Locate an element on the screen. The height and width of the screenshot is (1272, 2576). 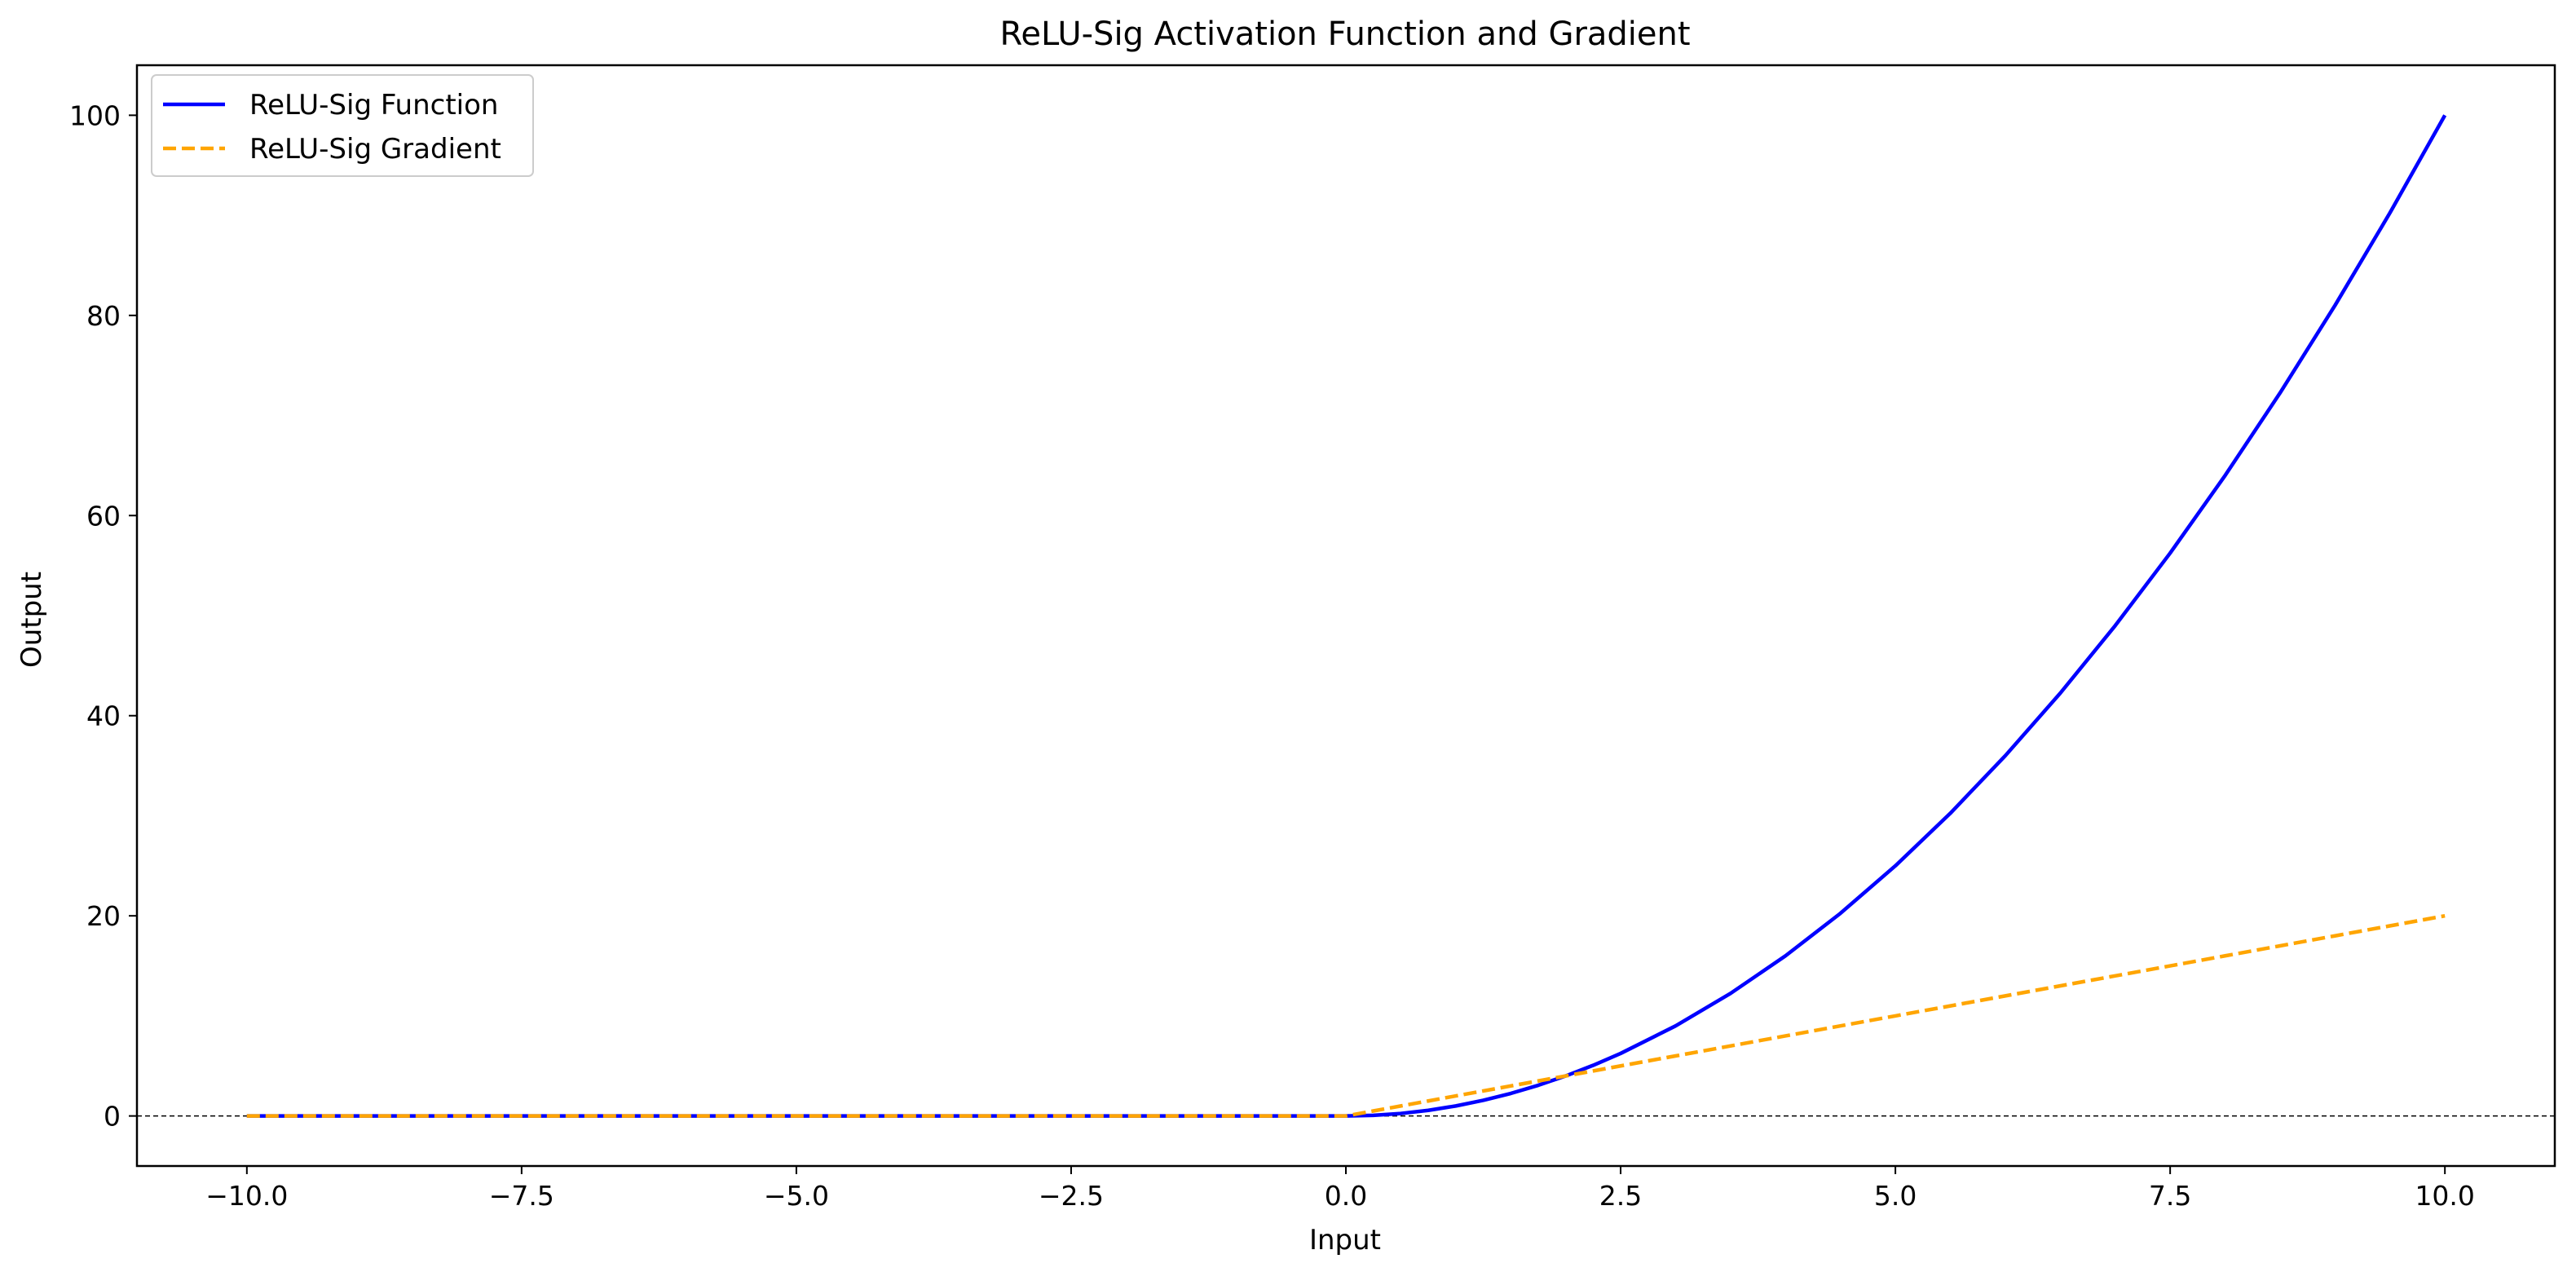
y-tick-label: 40 is located at coordinates (103, 716).